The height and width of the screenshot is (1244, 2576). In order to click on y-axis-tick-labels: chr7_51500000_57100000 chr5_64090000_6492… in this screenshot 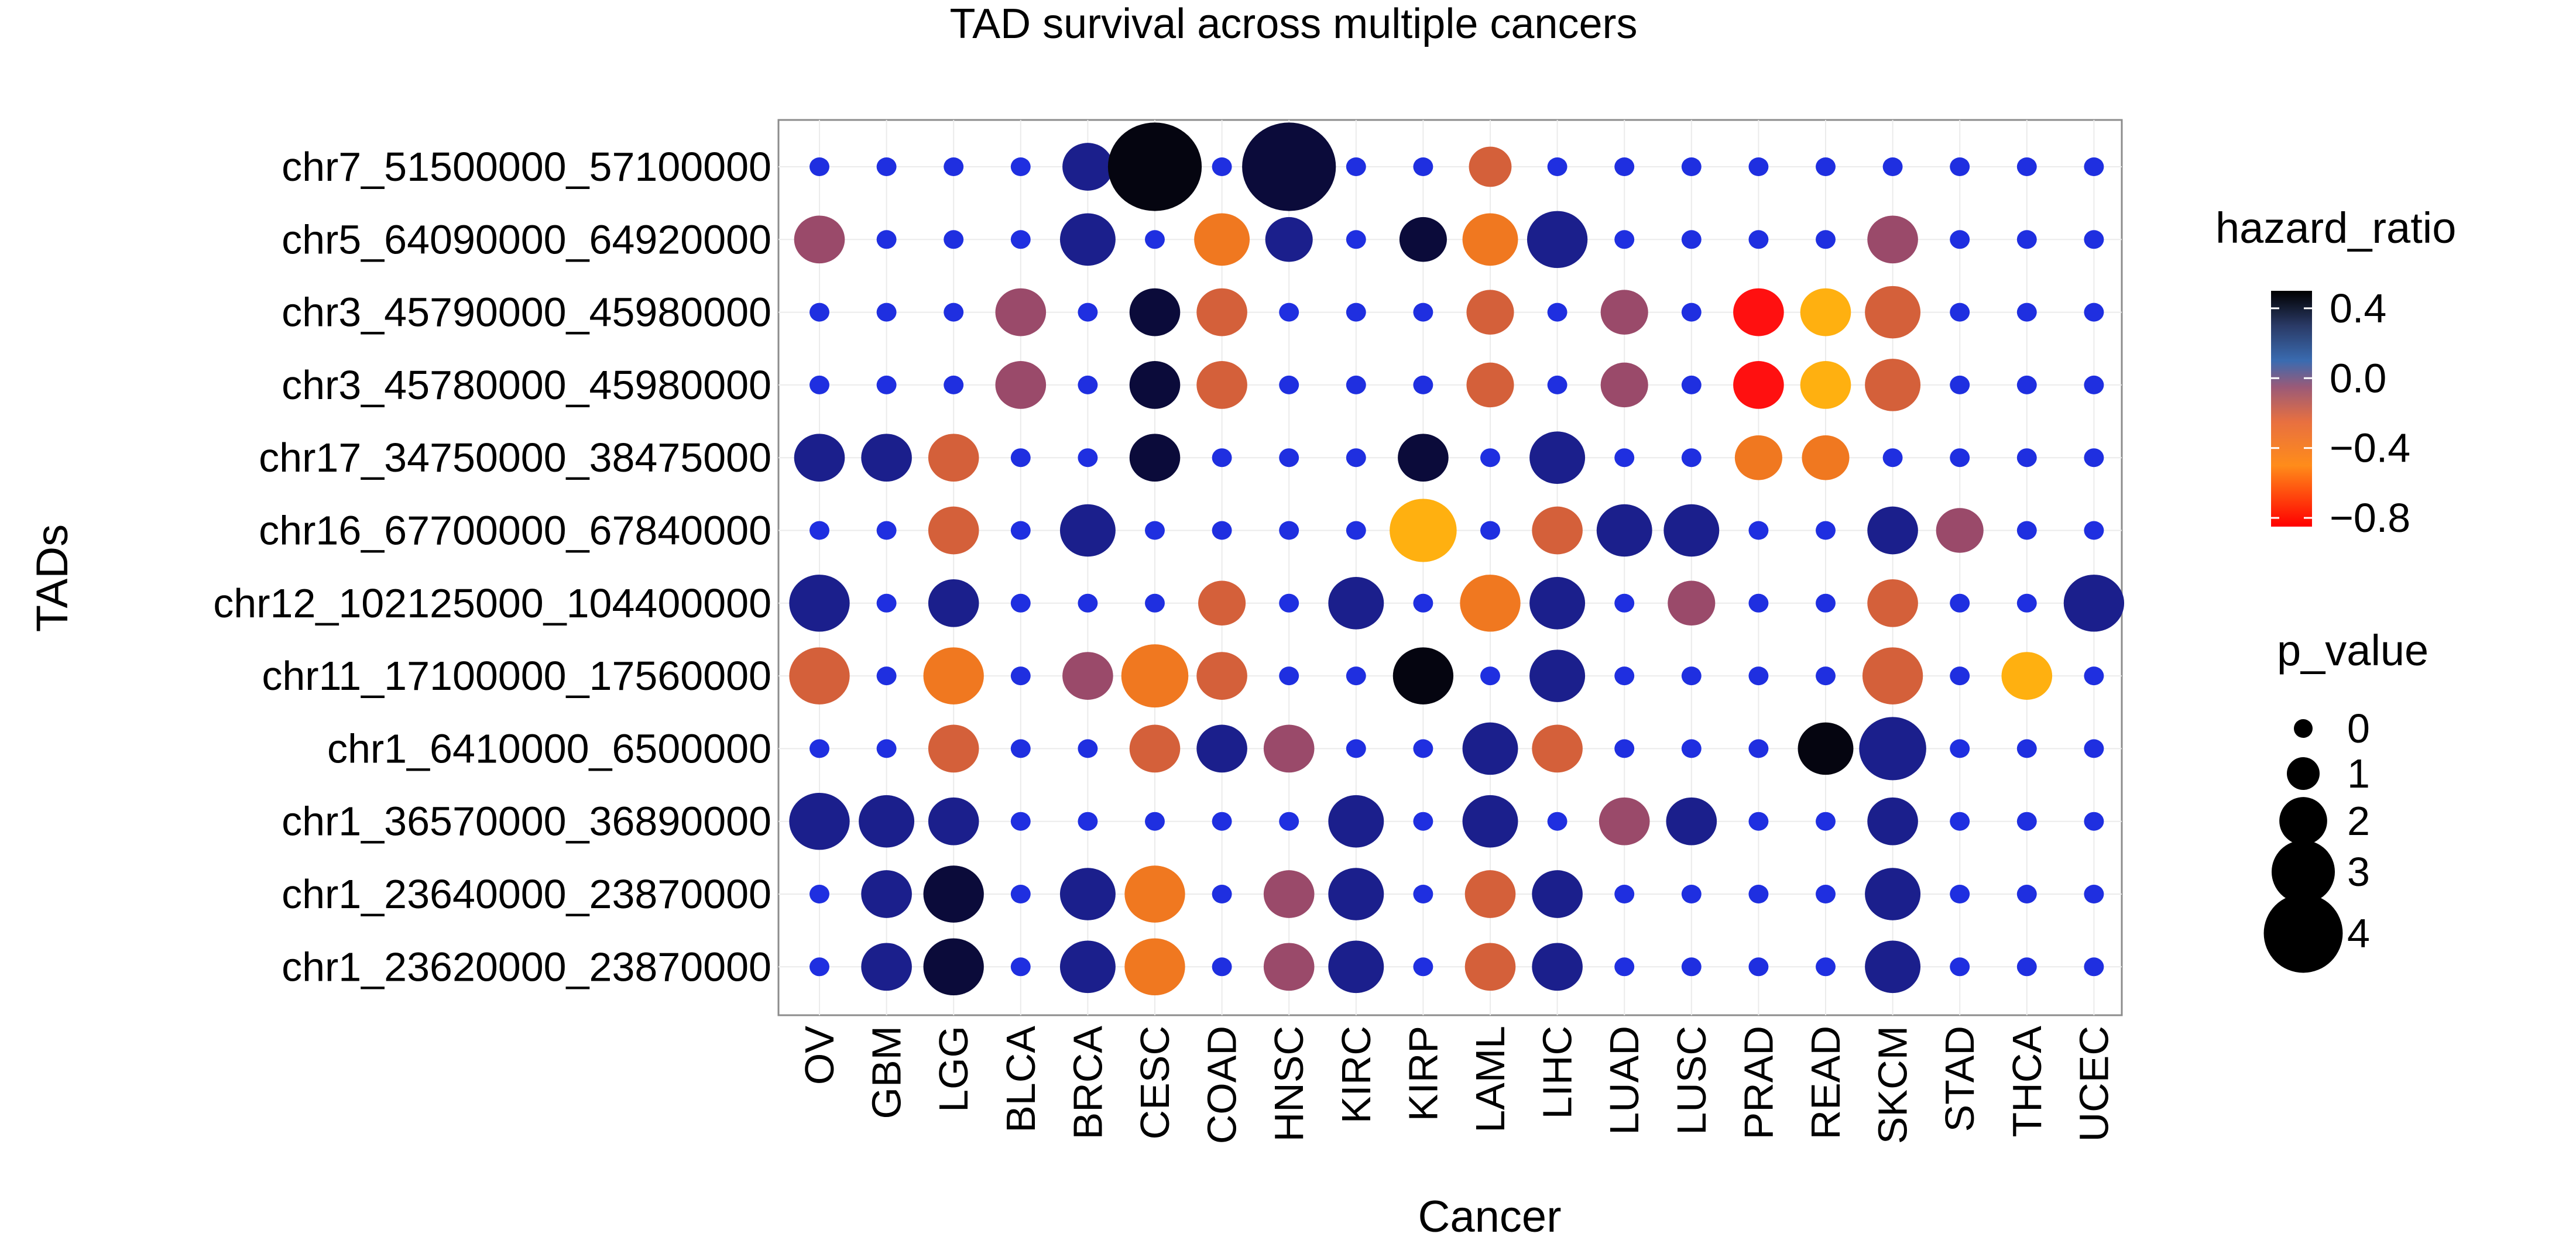, I will do `click(492, 566)`.